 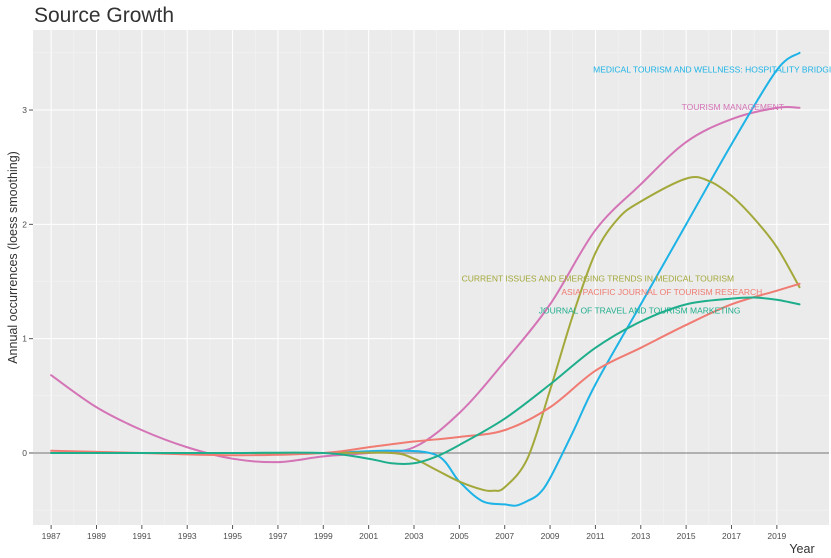 What do you see at coordinates (24, 110) in the screenshot?
I see `y-tick-label: 3` at bounding box center [24, 110].